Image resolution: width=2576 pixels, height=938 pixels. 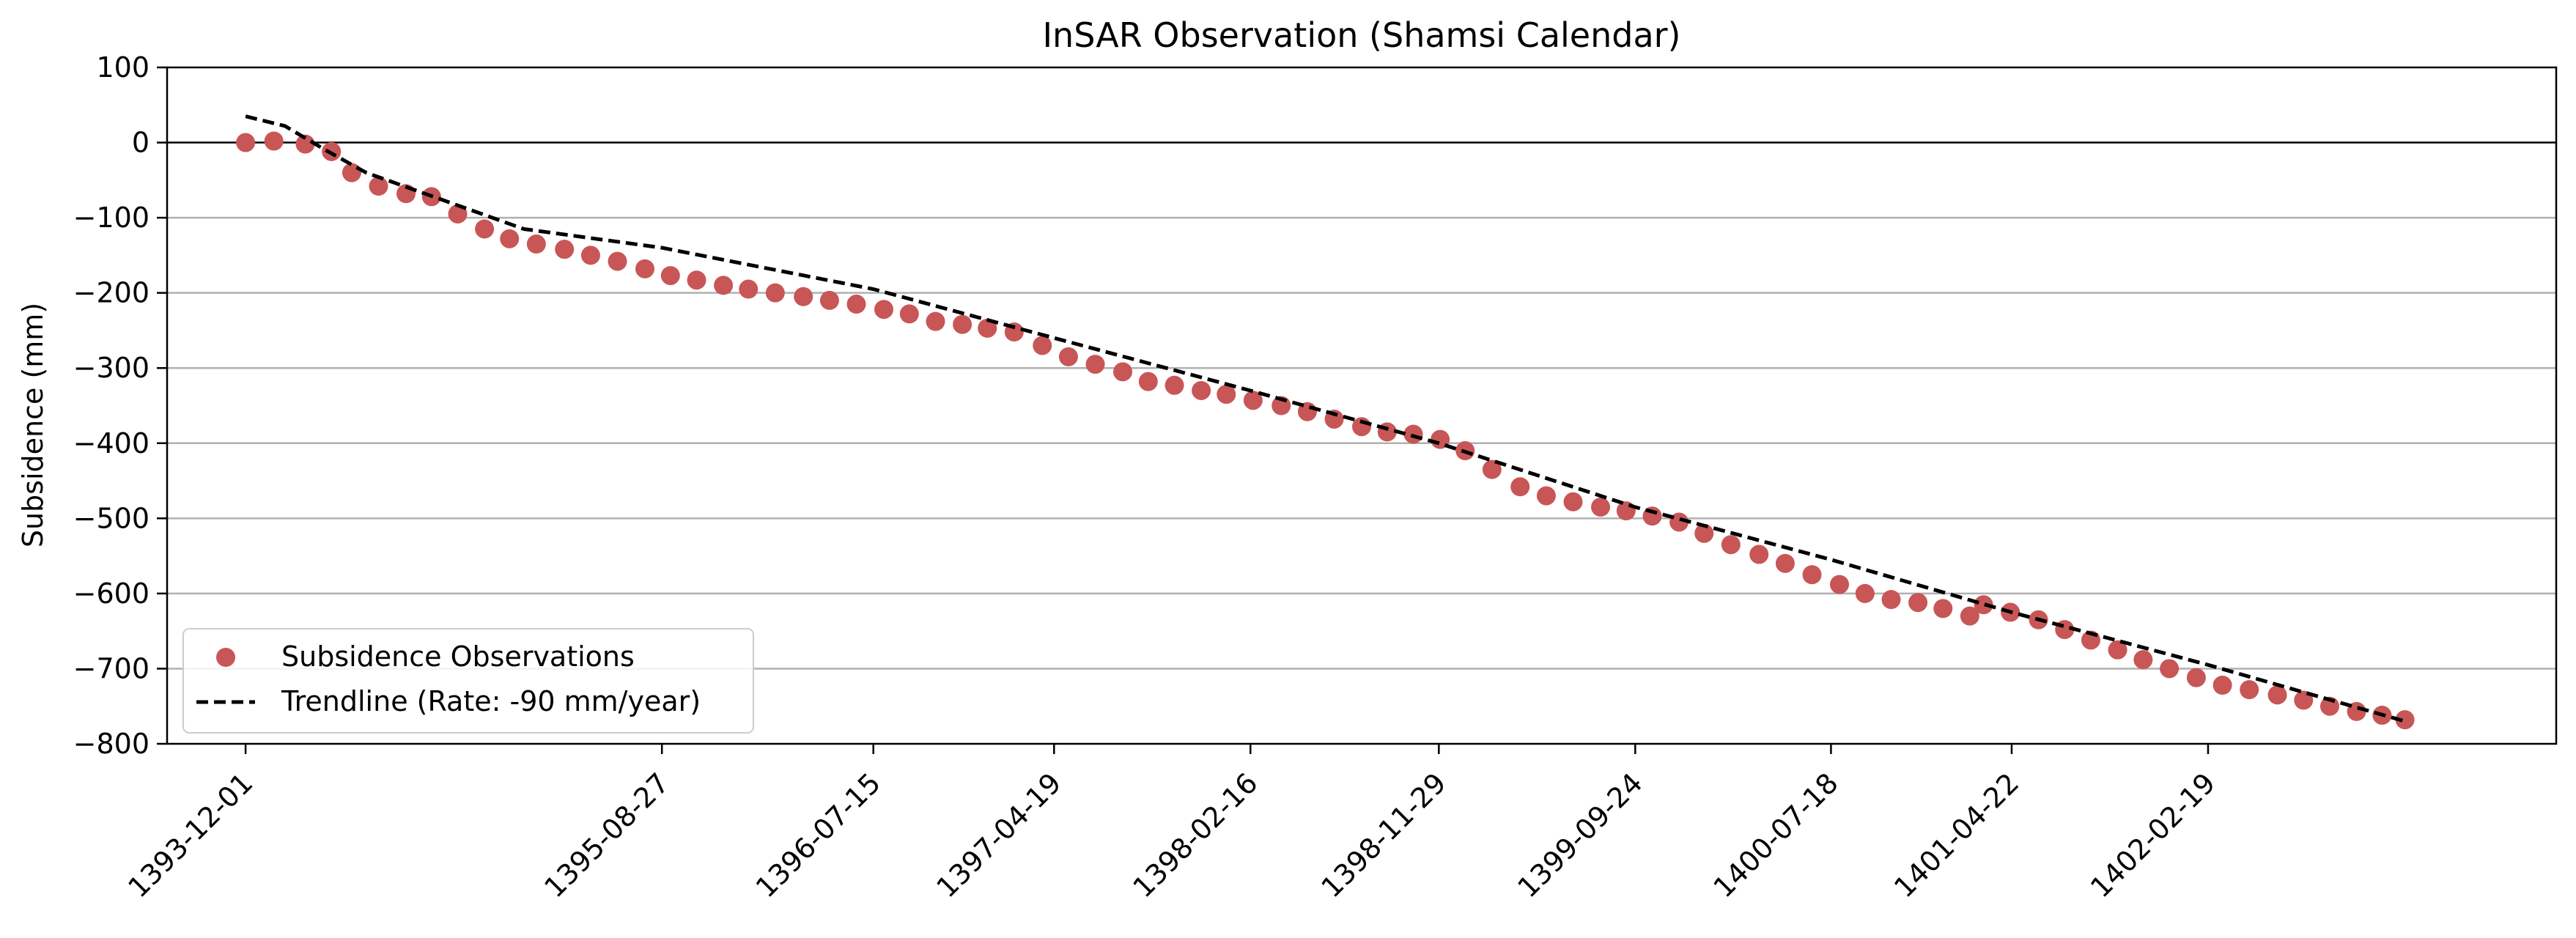 I want to click on y-tick-label: −400, so click(x=111, y=443).